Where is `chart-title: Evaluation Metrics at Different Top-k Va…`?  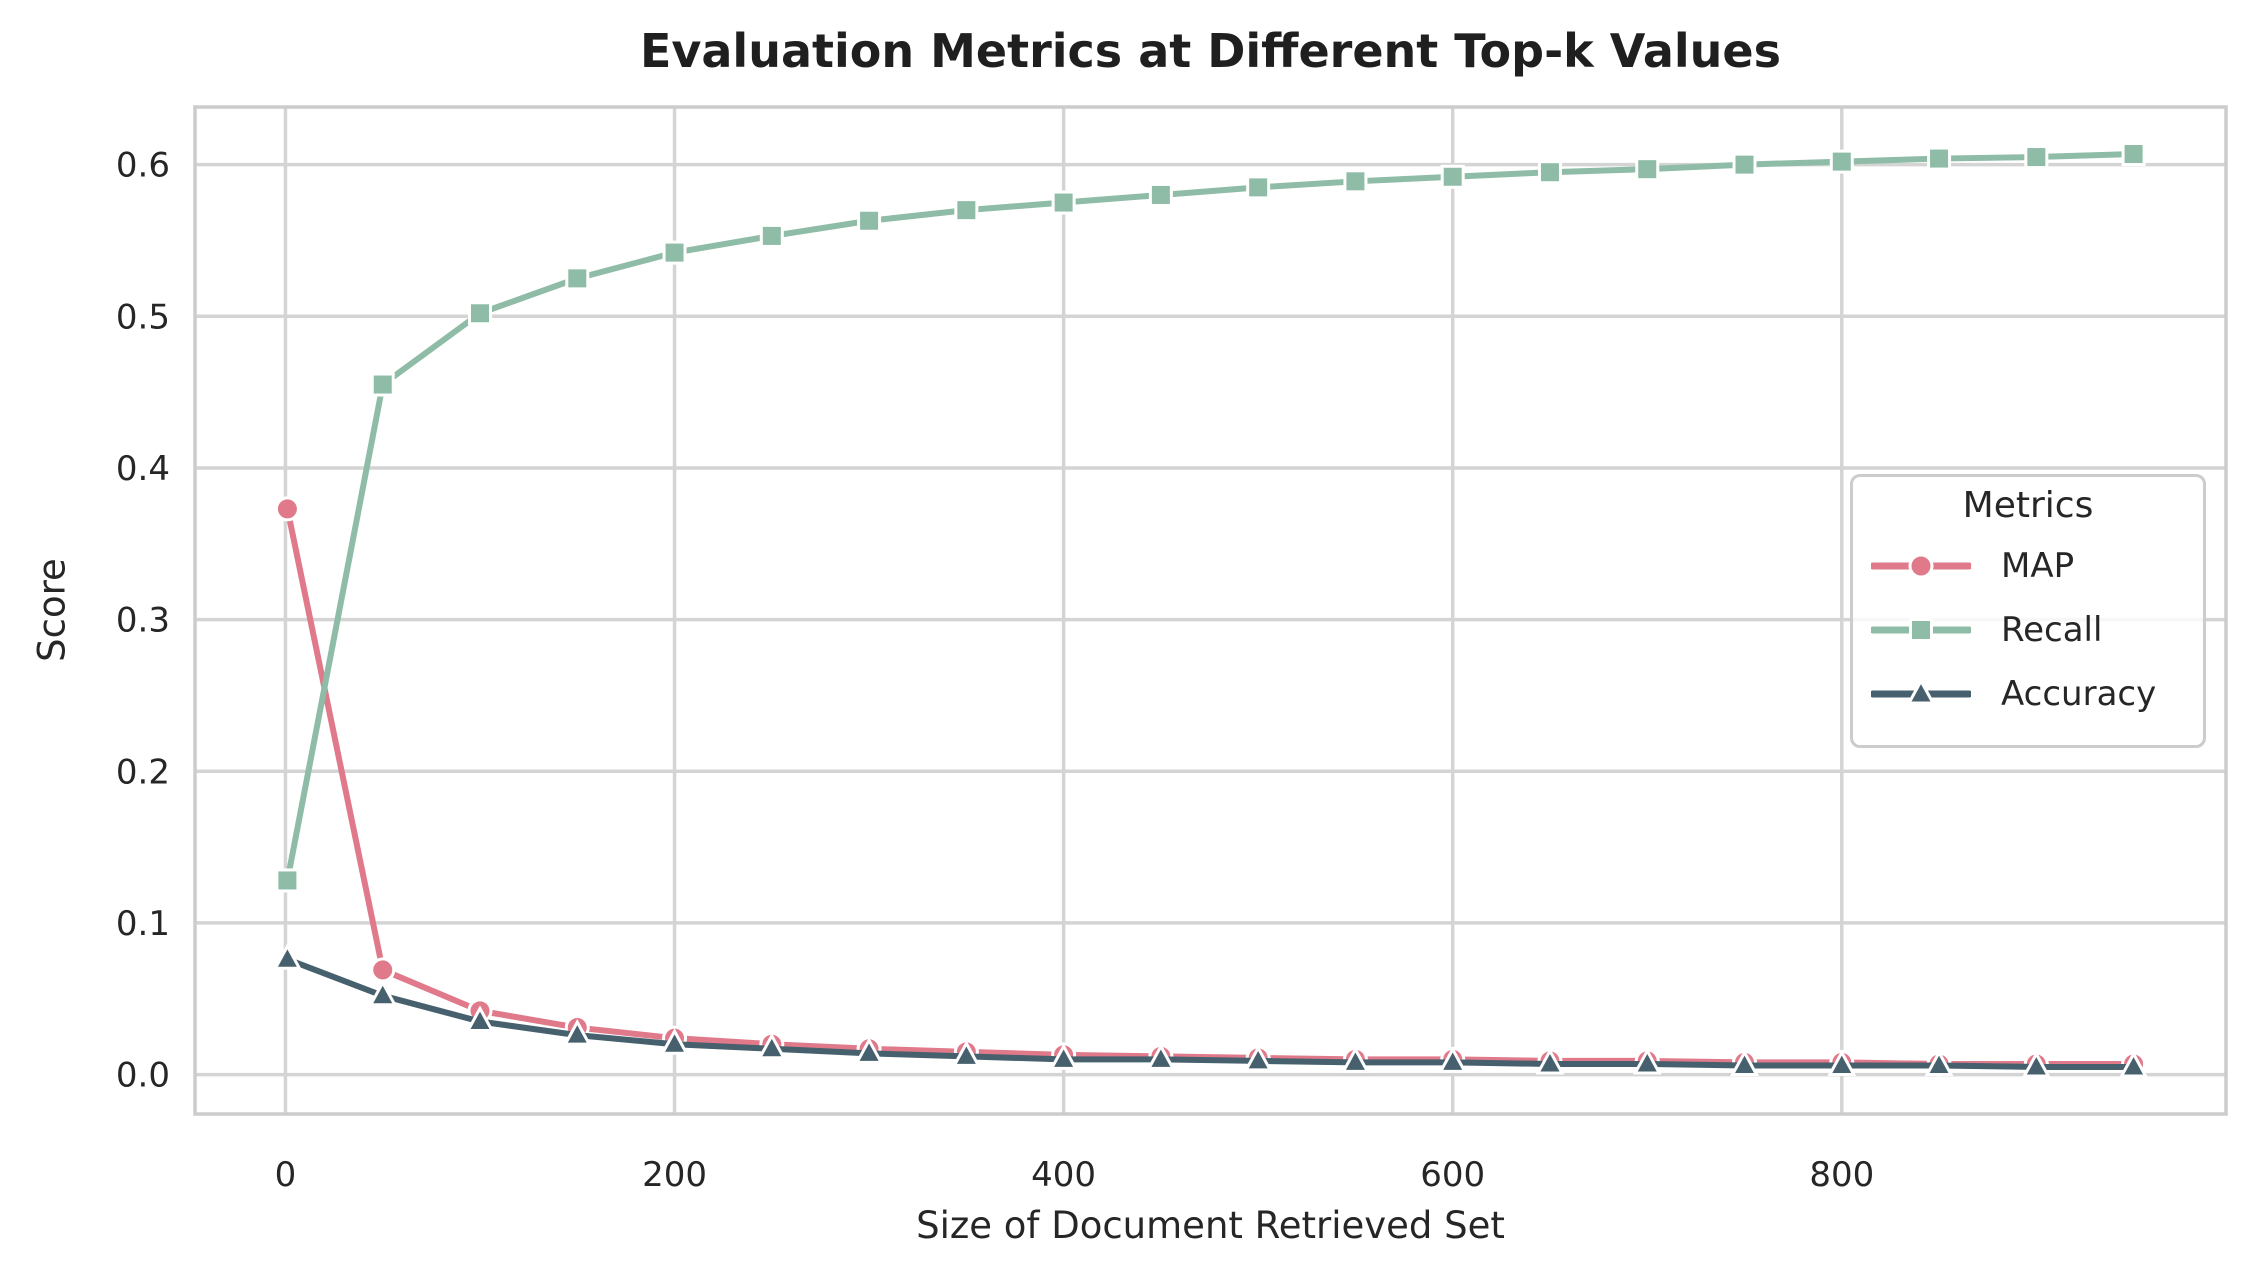 chart-title: Evaluation Metrics at Different Top-k Va… is located at coordinates (1210, 51).